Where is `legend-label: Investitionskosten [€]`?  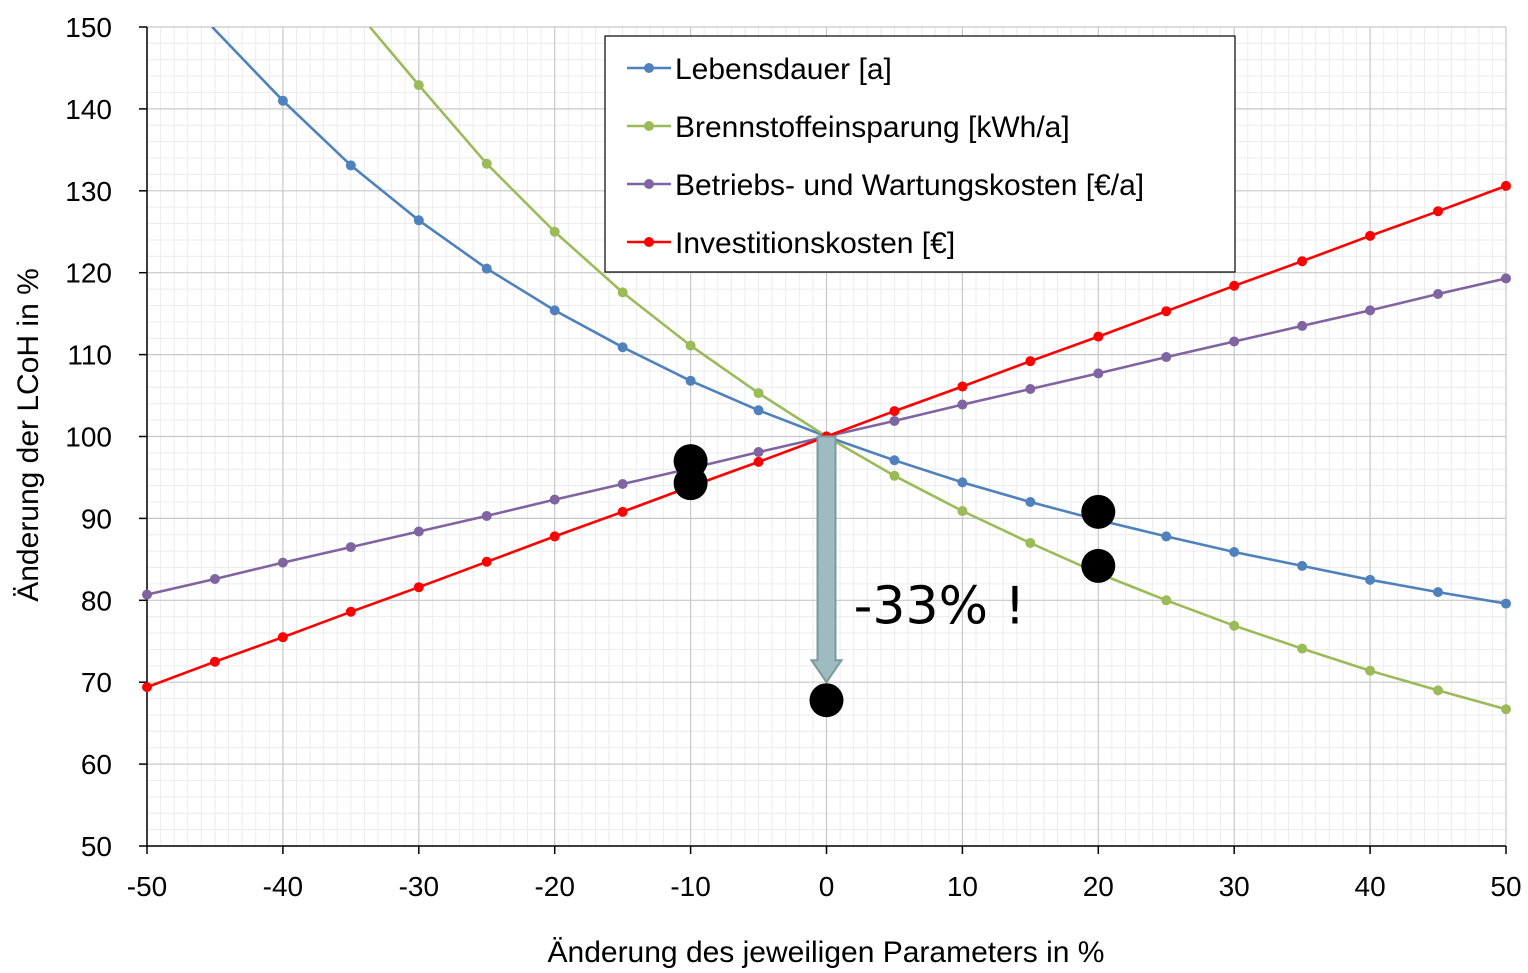
legend-label: Investitionskosten [€] is located at coordinates (815, 243).